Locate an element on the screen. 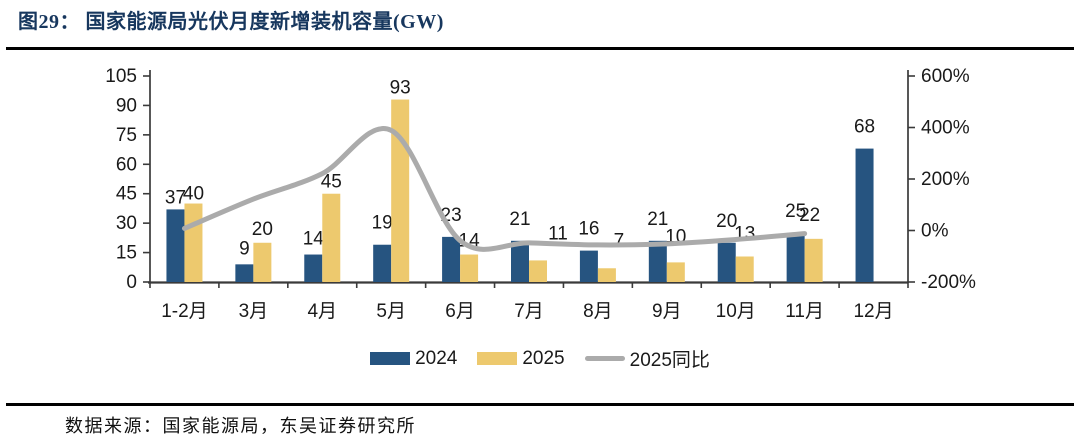 This screenshot has height=445, width=1080. bottom-divider is located at coordinates (540, 404).